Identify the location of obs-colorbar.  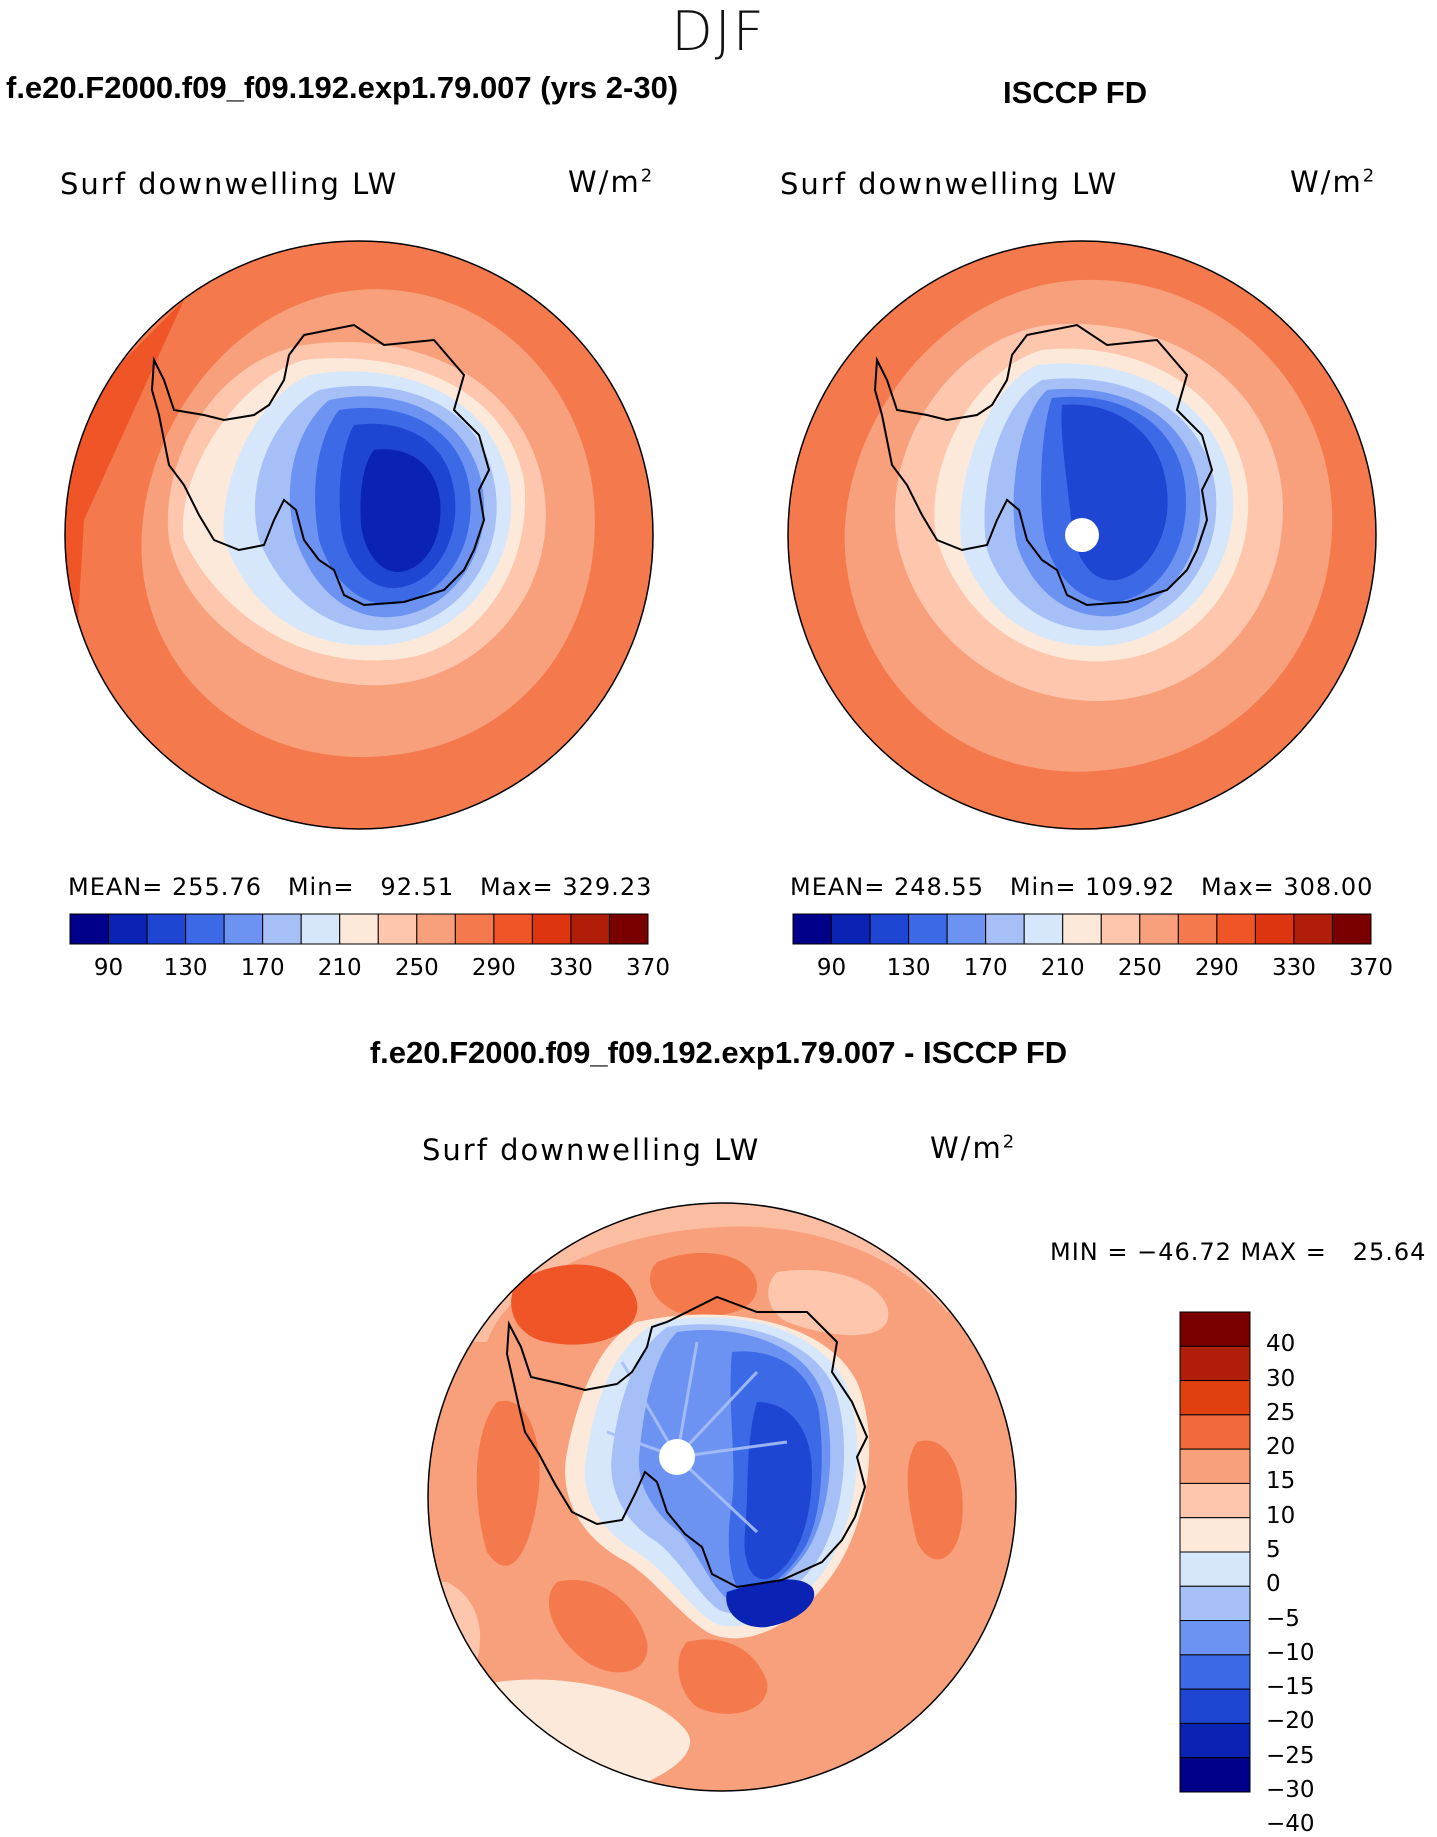
(1082, 929).